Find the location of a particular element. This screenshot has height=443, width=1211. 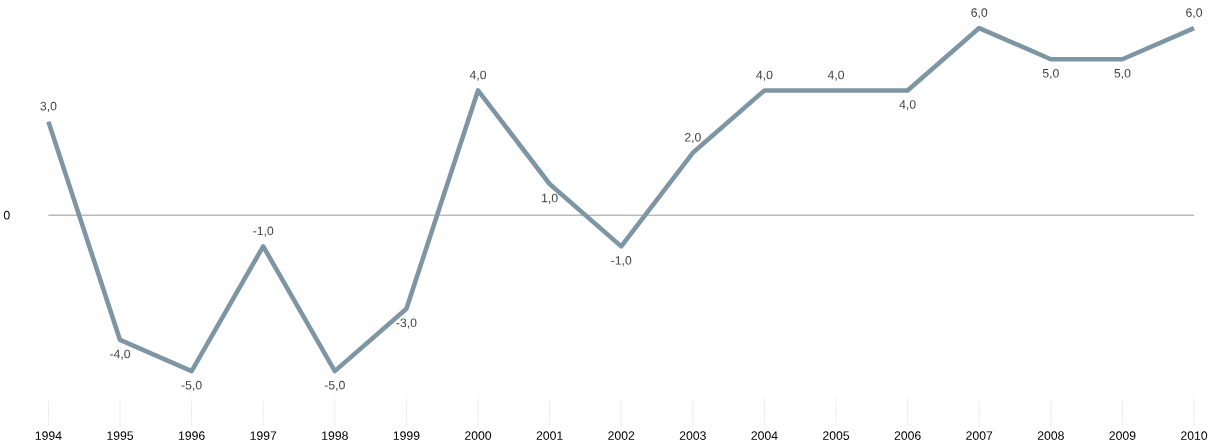

x-tick-label: 1995 is located at coordinates (120, 435).